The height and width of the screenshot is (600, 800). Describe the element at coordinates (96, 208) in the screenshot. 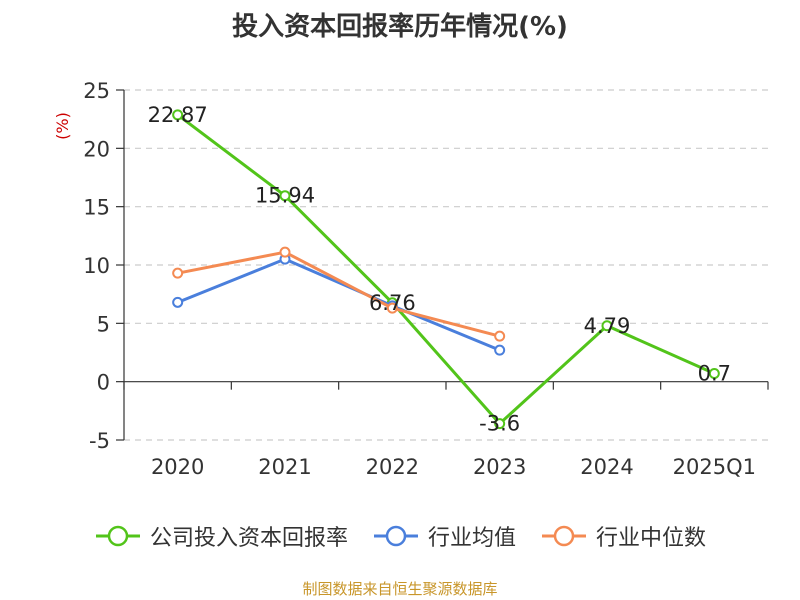

I see `y-tick-label: 15` at that location.